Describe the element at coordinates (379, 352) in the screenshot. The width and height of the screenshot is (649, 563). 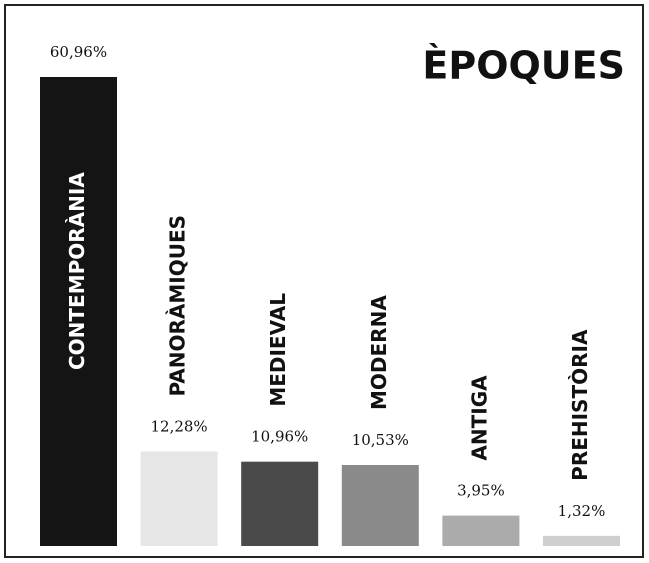
I see `category-label: Moderna` at that location.